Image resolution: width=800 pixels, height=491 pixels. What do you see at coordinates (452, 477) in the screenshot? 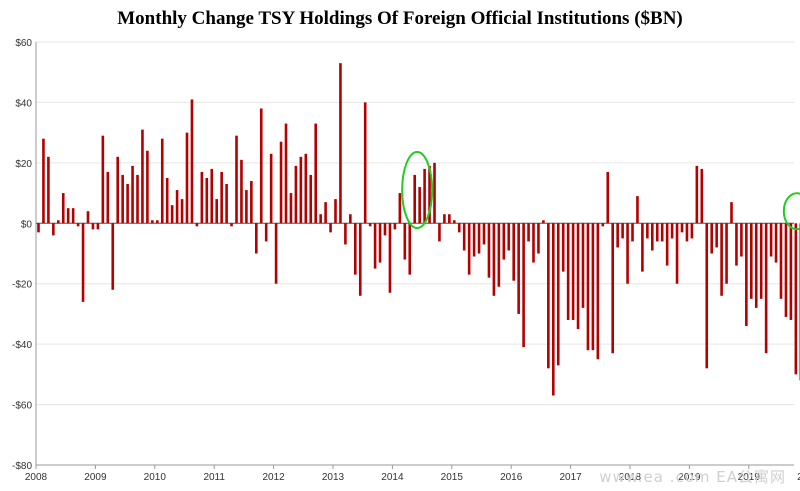
I see `x-tick-label: 2015` at bounding box center [452, 477].